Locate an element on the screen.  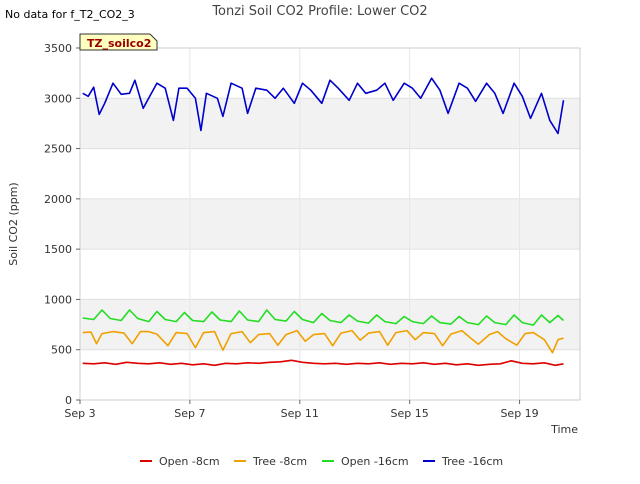
no-data-note: No data for f_T2_CO2_3 is located at coordinates (70, 14).